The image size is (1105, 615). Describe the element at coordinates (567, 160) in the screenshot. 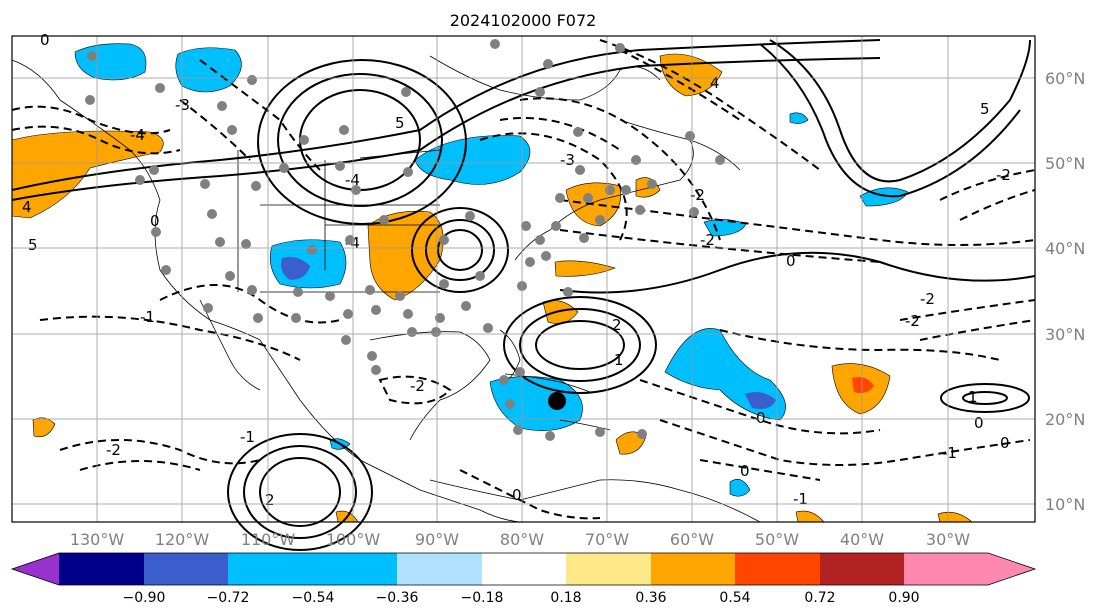

I see `contour-label: -3` at that location.